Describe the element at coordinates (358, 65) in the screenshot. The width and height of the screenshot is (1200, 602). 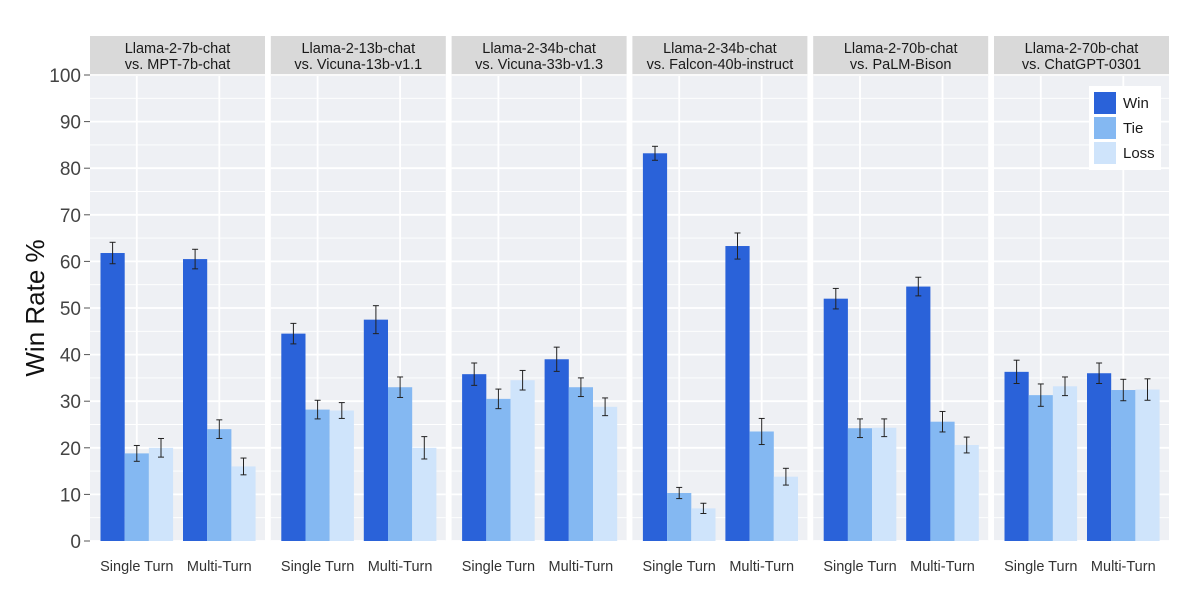
I see `facet-title-line2: vs. Vicuna-13b-v1.1` at that location.